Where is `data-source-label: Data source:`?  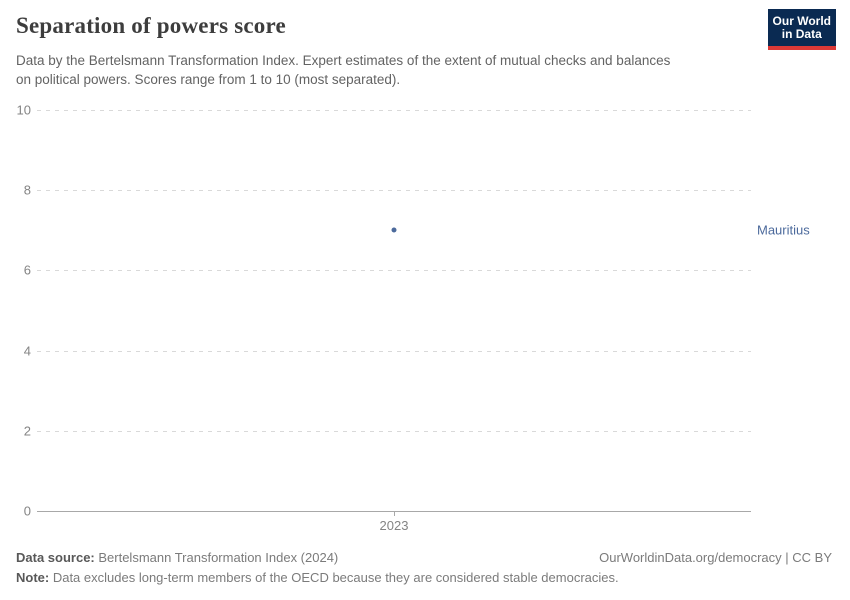
data-source-label: Data source: is located at coordinates (55, 557).